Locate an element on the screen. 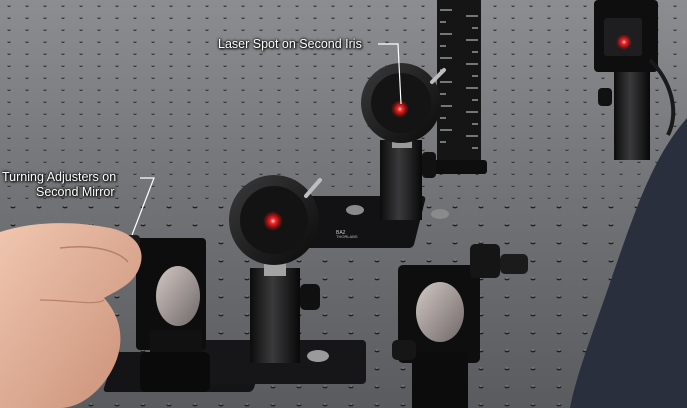 Image resolution: width=687 pixels, height=408 pixels. turning-adjusters-callout-line2: Second Mirror is located at coordinates (75, 192).